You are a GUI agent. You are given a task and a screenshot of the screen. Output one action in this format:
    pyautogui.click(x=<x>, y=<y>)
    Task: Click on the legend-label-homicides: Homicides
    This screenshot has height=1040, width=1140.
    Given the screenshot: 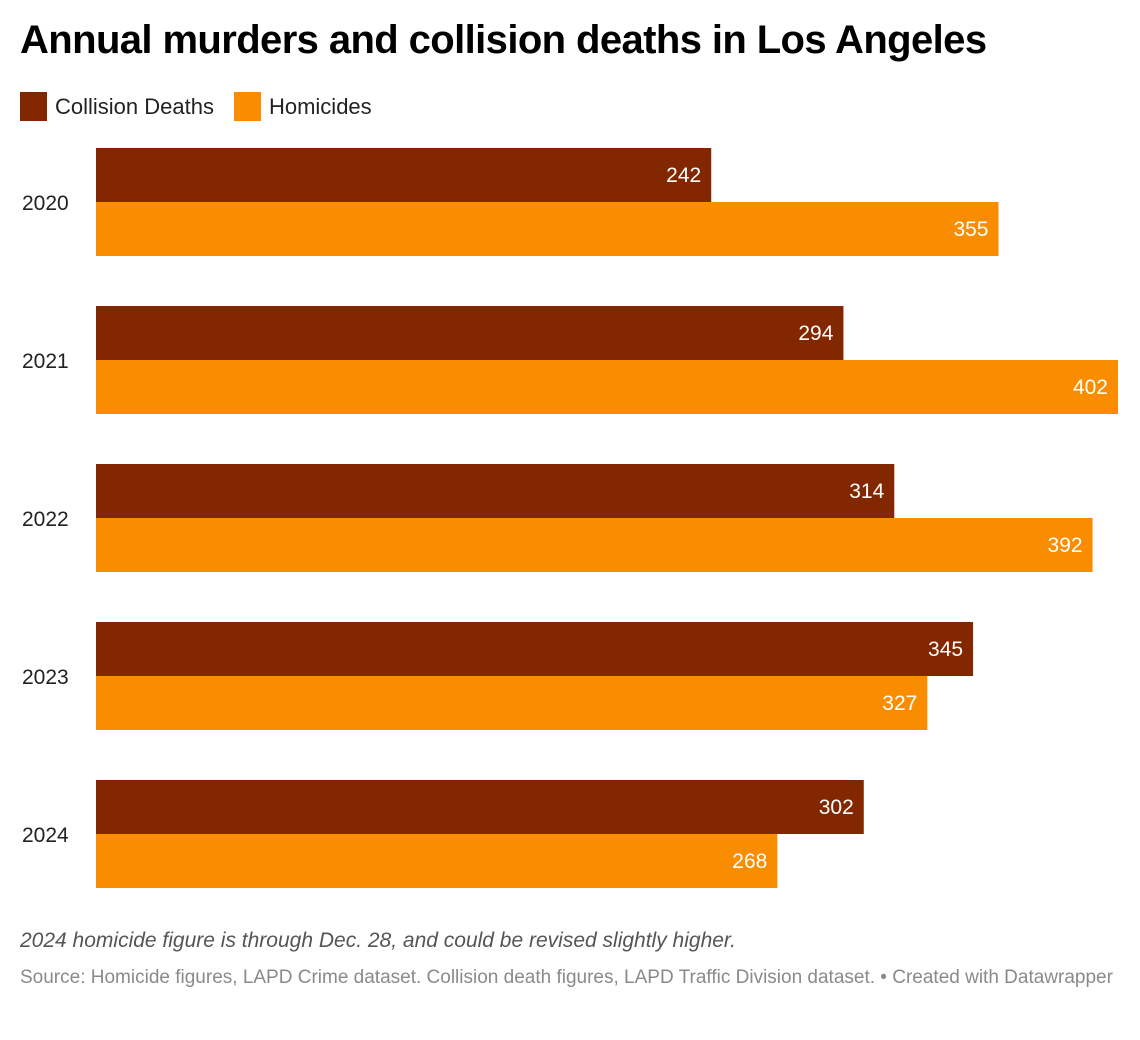 What is the action you would take?
    pyautogui.click(x=320, y=106)
    